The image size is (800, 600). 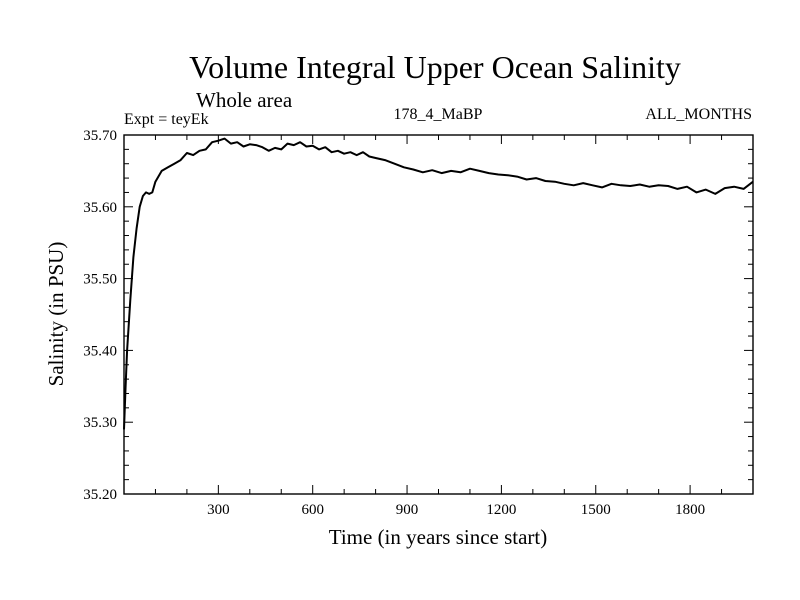 What do you see at coordinates (100, 423) in the screenshot?
I see `y-tick-label: 35.30` at bounding box center [100, 423].